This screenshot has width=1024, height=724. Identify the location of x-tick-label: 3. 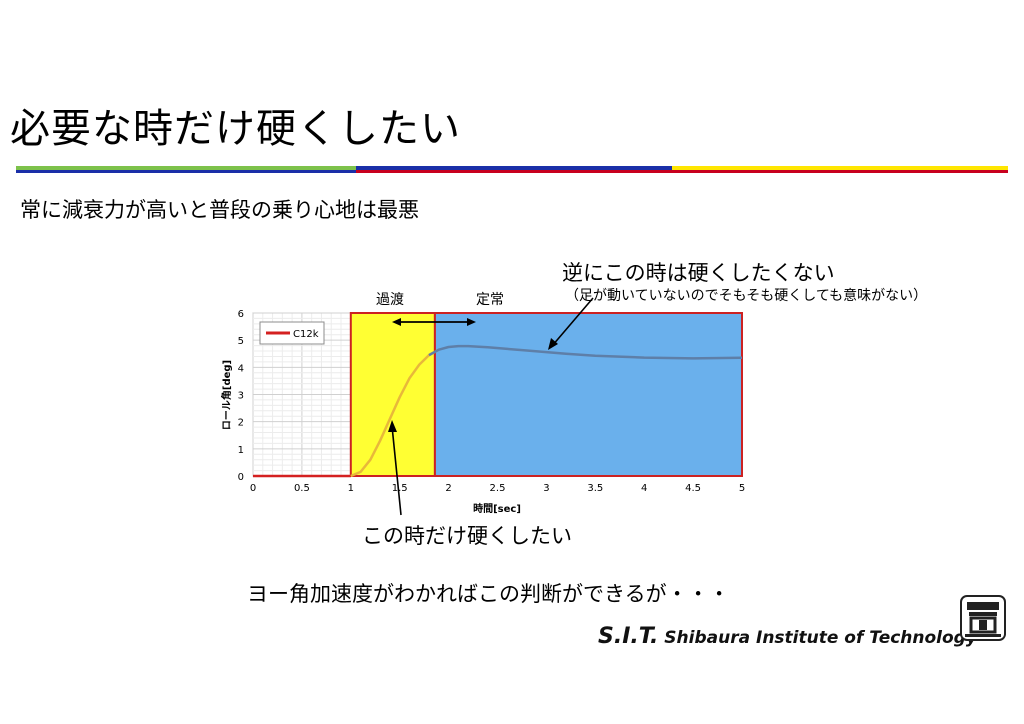
(546, 488).